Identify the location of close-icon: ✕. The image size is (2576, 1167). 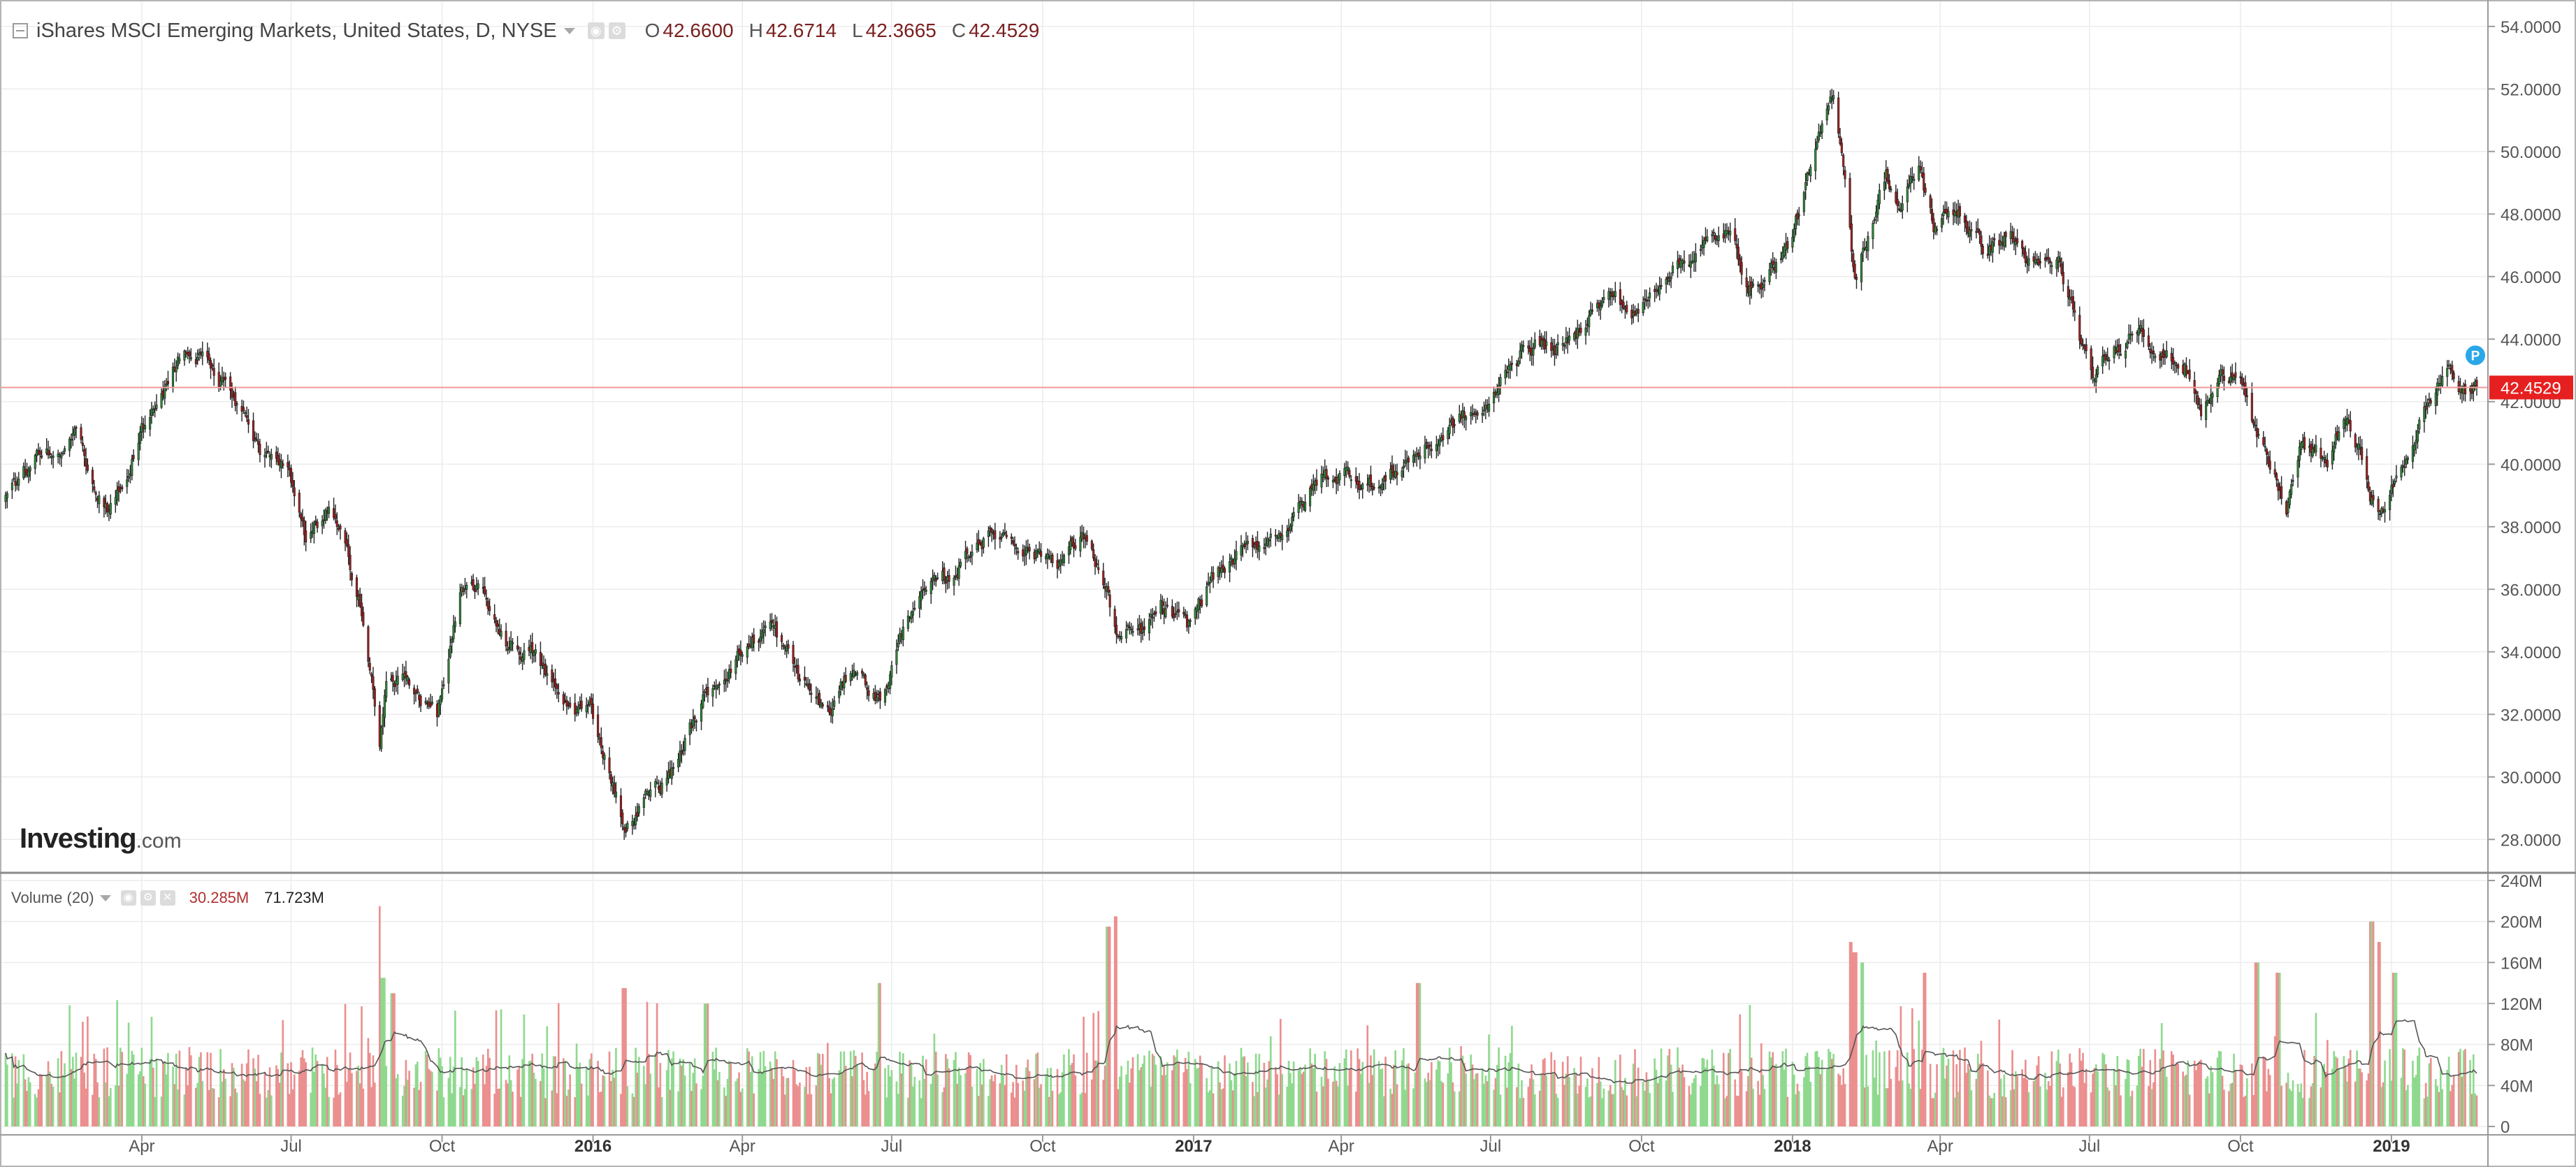
(167, 898).